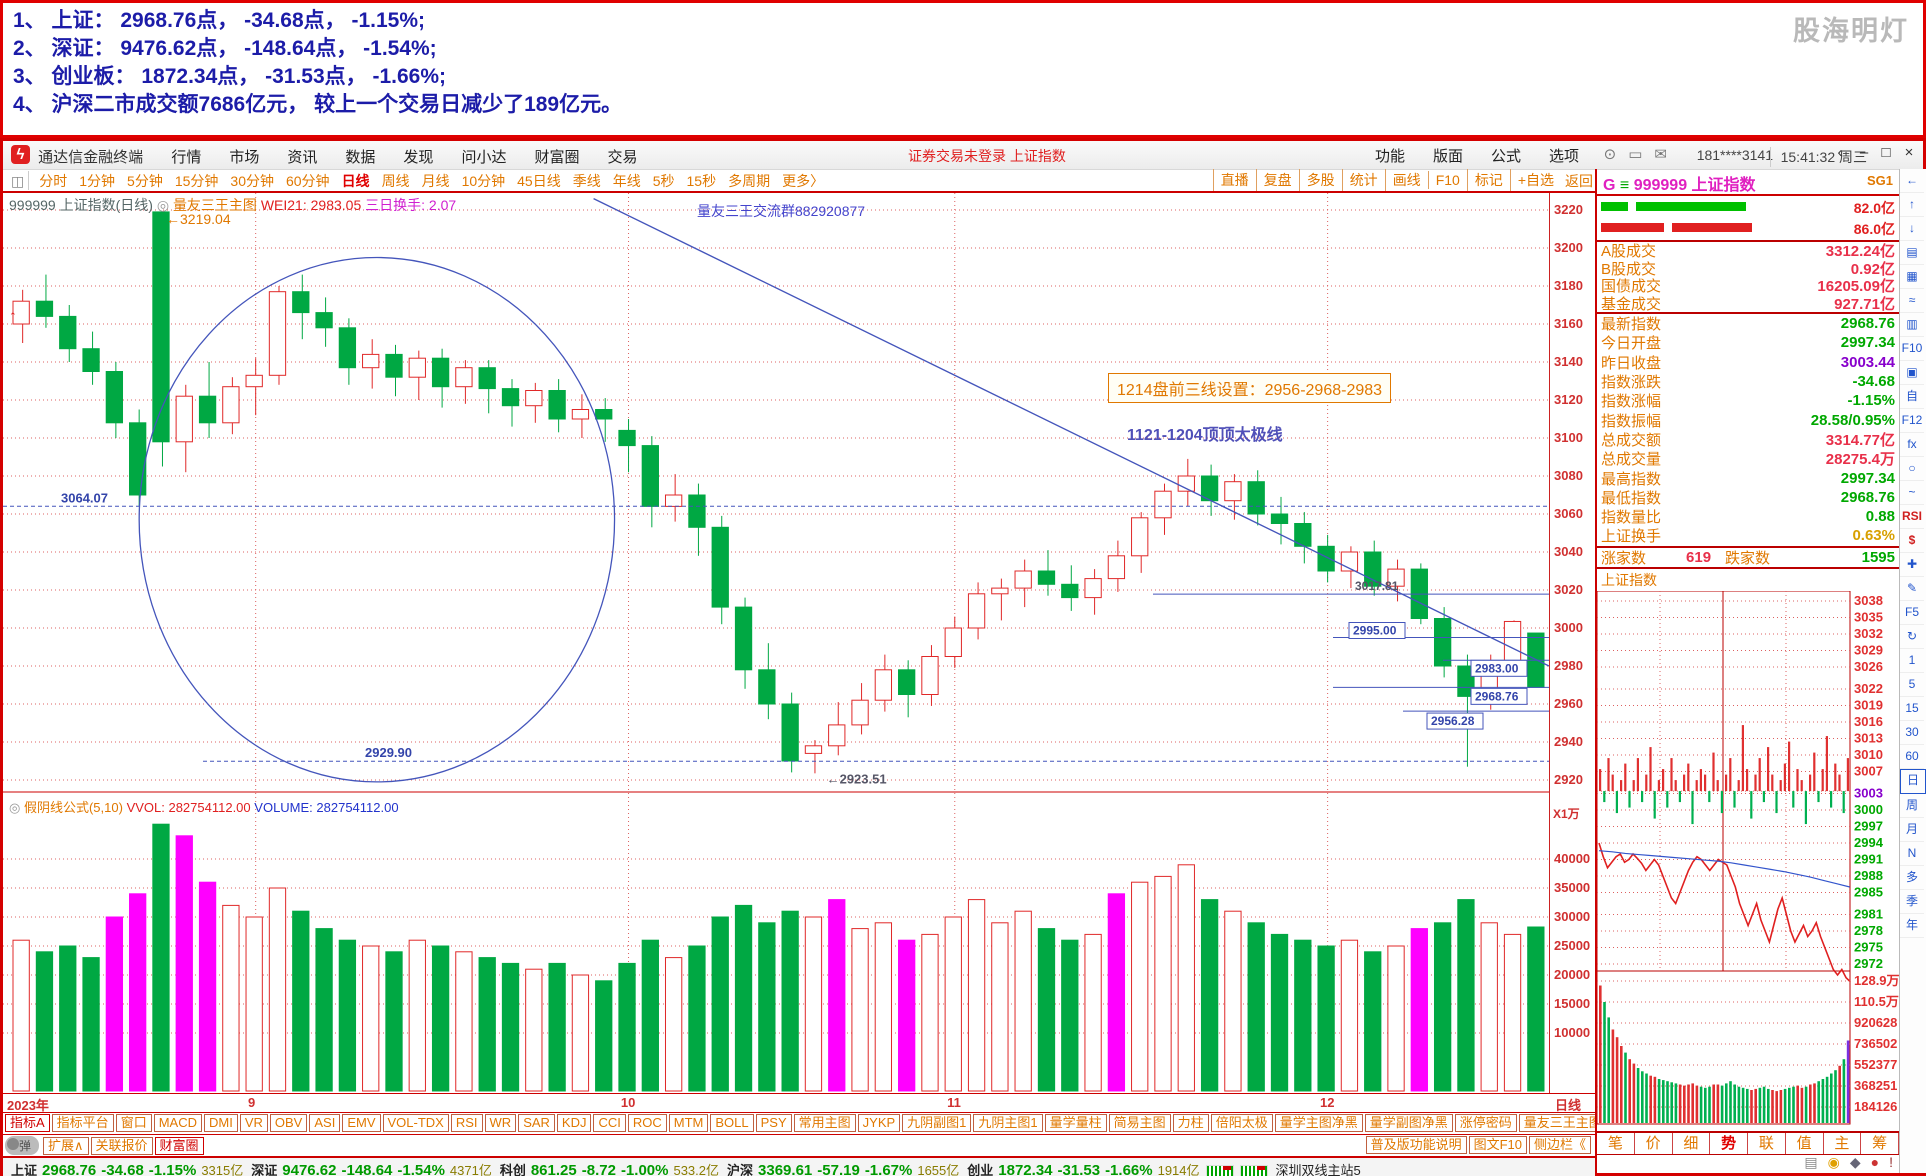 The height and width of the screenshot is (1176, 1926). Describe the element at coordinates (1912, 541) in the screenshot. I see `strip-btn-$: $` at that location.